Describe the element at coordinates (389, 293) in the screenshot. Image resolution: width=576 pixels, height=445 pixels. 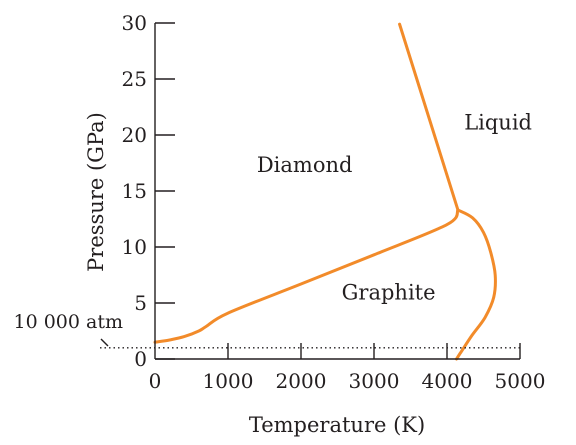
I see `region-label-graphite: Graphite` at that location.